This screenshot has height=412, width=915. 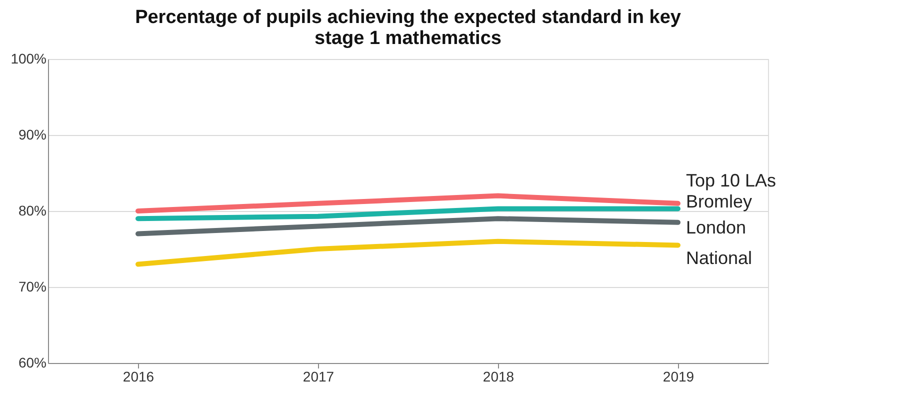 What do you see at coordinates (28, 58) in the screenshot?
I see `y-tick-label: 100%` at bounding box center [28, 58].